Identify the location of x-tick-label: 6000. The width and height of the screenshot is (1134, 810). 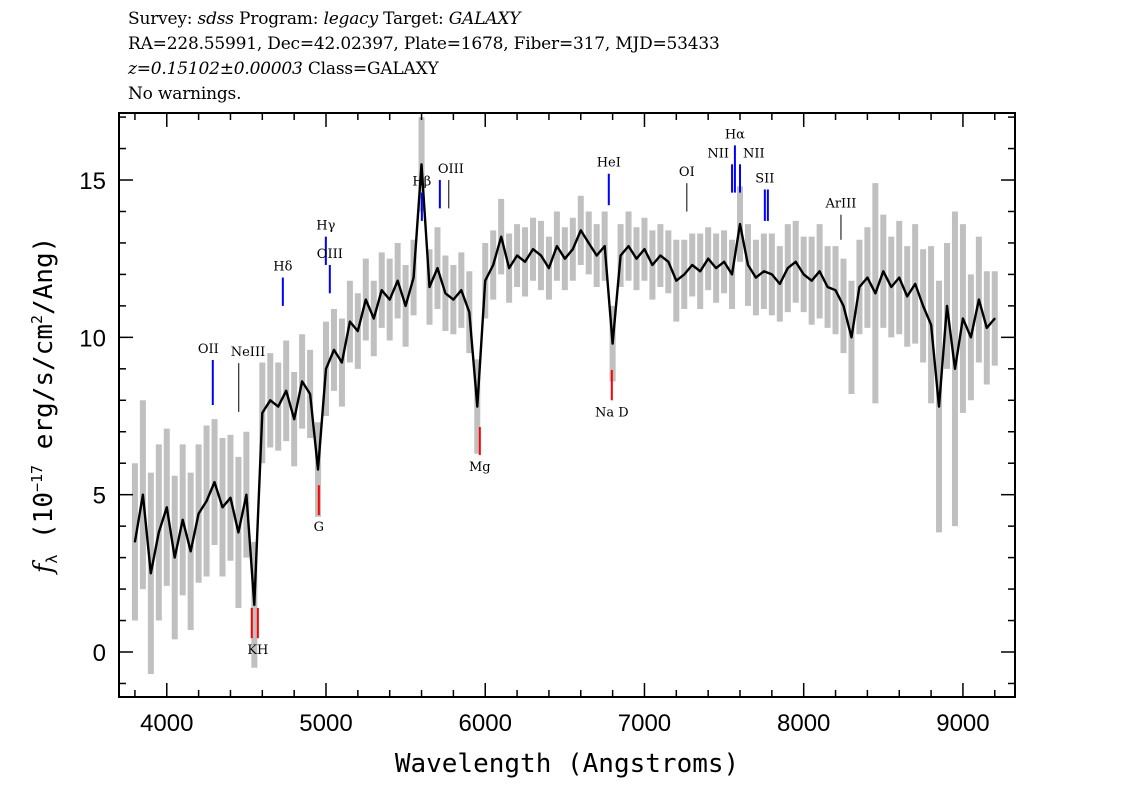
(485, 723).